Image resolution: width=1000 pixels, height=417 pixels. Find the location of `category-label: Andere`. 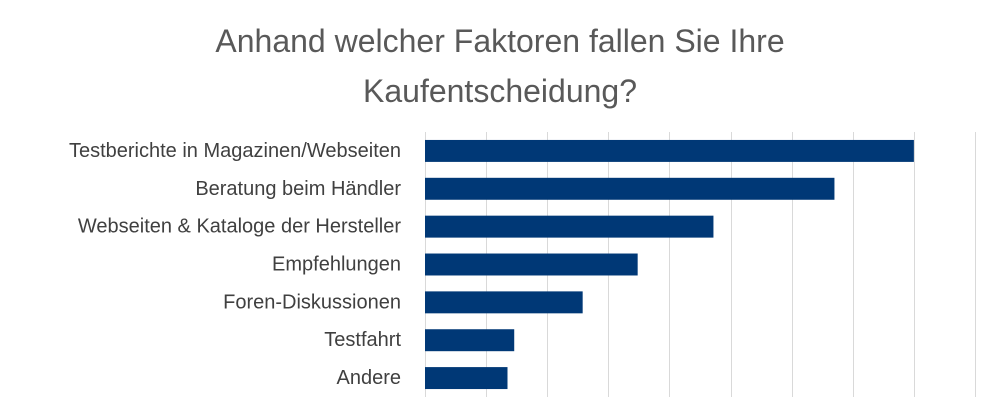

category-label: Andere is located at coordinates (369, 378).